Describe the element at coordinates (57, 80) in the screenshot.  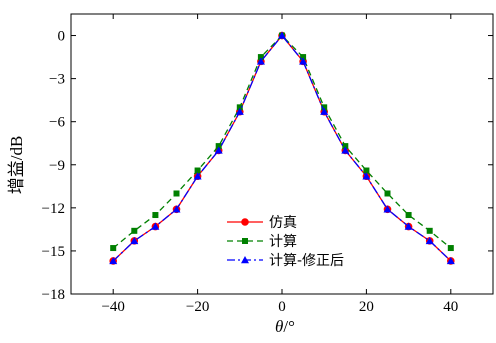
I see `y-tick-label: −3` at that location.